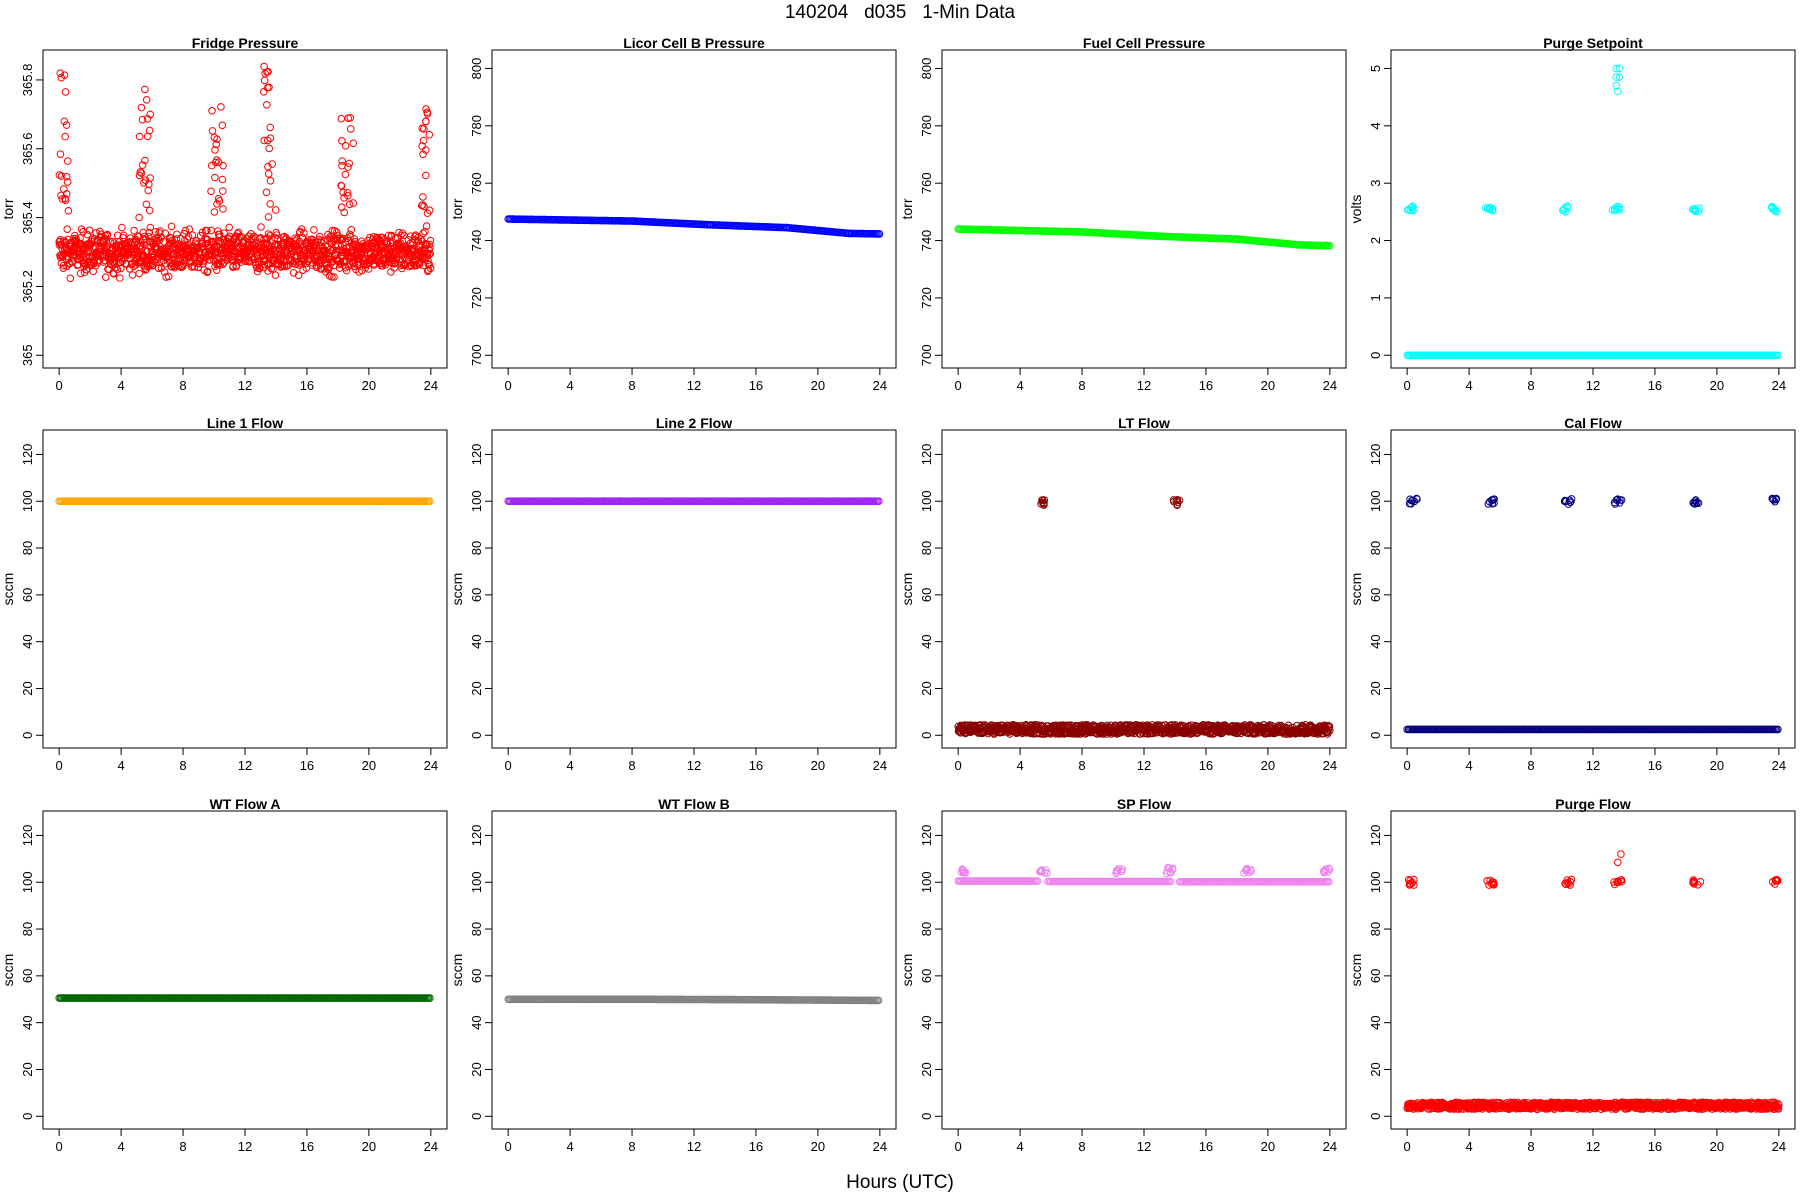 The width and height of the screenshot is (1800, 1200). Describe the element at coordinates (120, 385) in the screenshot. I see `x-tick-label: 4` at that location.